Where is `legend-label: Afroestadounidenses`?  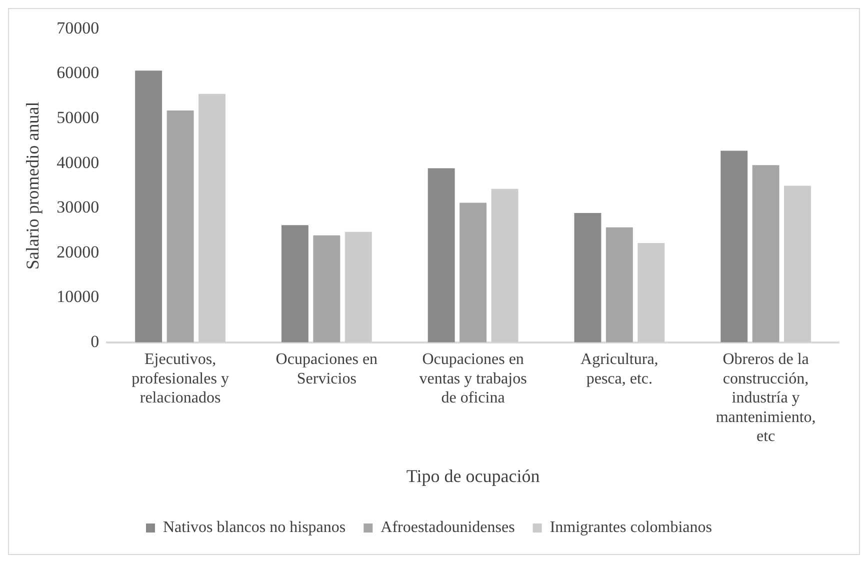 legend-label: Afroestadounidenses is located at coordinates (447, 527).